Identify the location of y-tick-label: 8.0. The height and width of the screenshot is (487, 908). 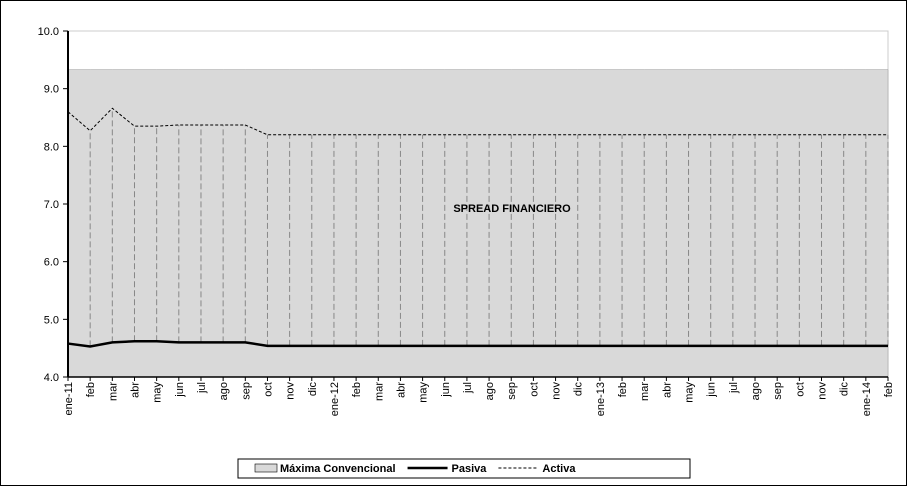
(51, 147).